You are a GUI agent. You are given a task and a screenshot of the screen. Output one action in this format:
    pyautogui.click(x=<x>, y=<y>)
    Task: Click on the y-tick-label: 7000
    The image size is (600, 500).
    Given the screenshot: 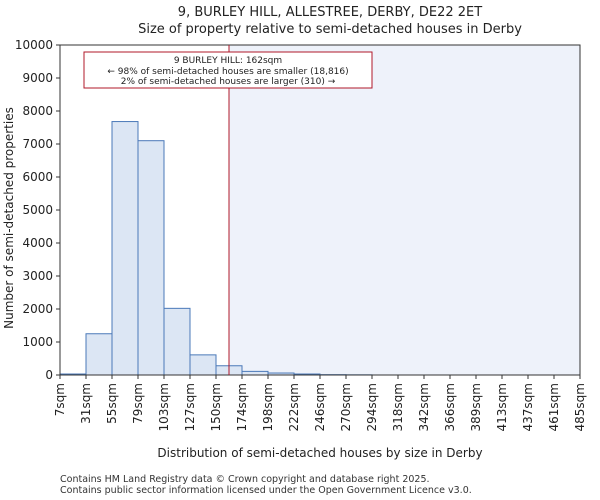 What is the action you would take?
    pyautogui.click(x=37, y=144)
    